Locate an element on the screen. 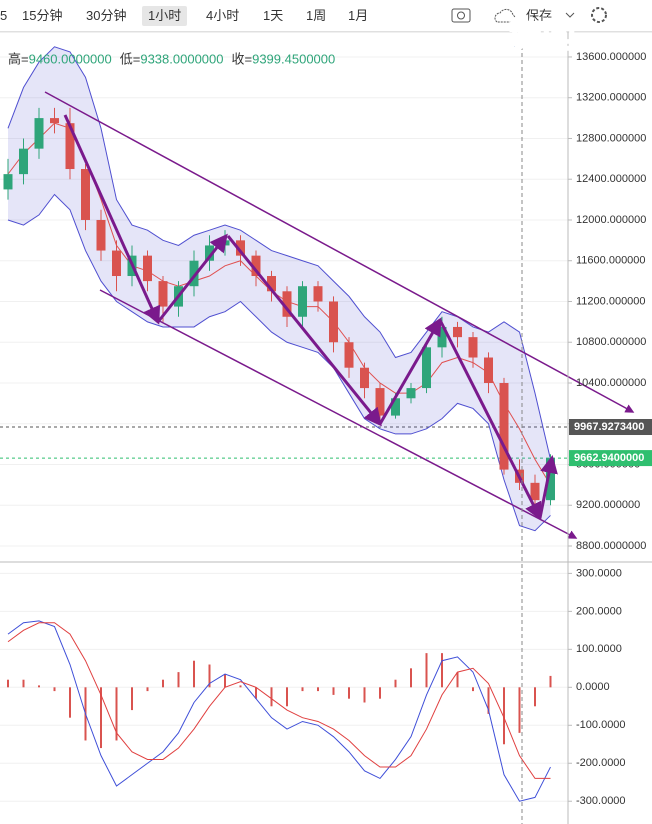  interval-button: 30分钟 is located at coordinates (106, 15).